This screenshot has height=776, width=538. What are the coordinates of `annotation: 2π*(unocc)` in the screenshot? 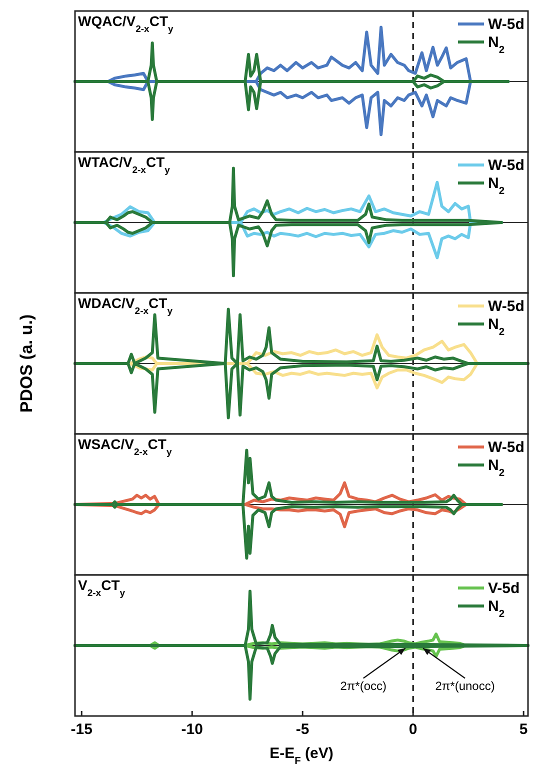 It's located at (465, 686).